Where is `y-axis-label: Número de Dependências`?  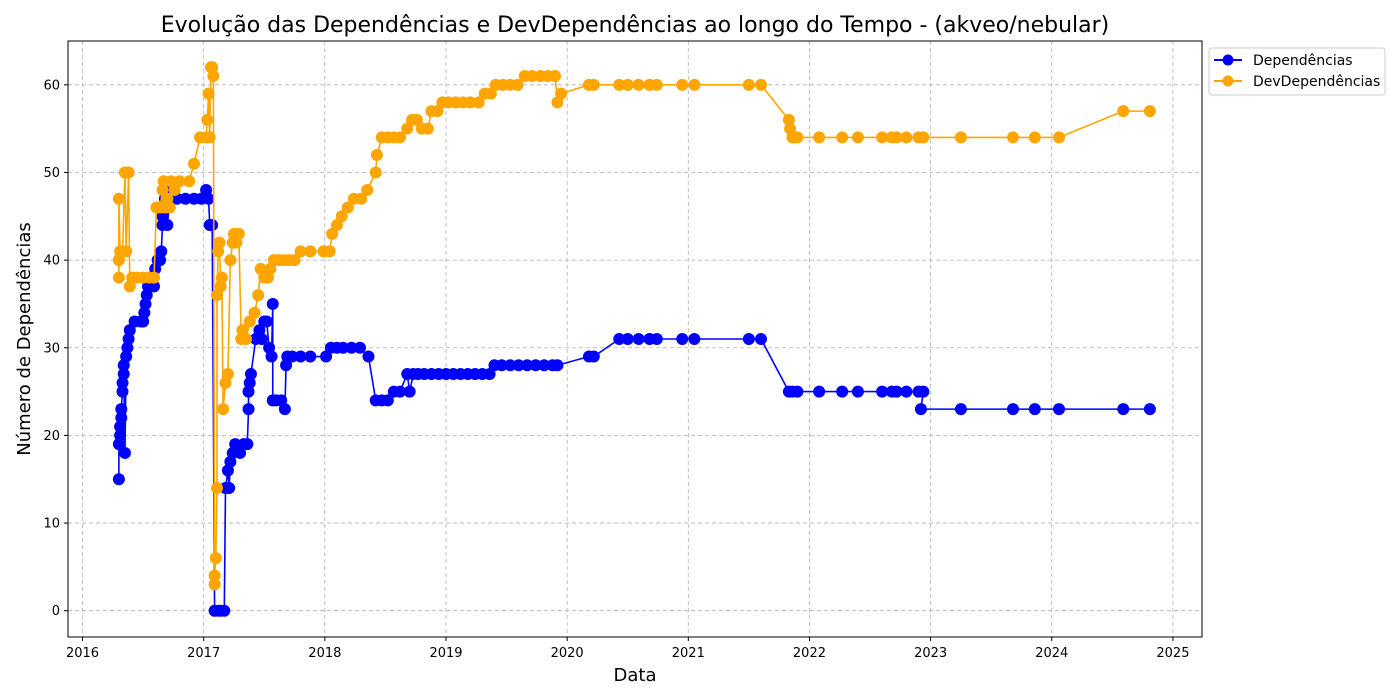 y-axis-label: Número de Dependências is located at coordinates (24, 339).